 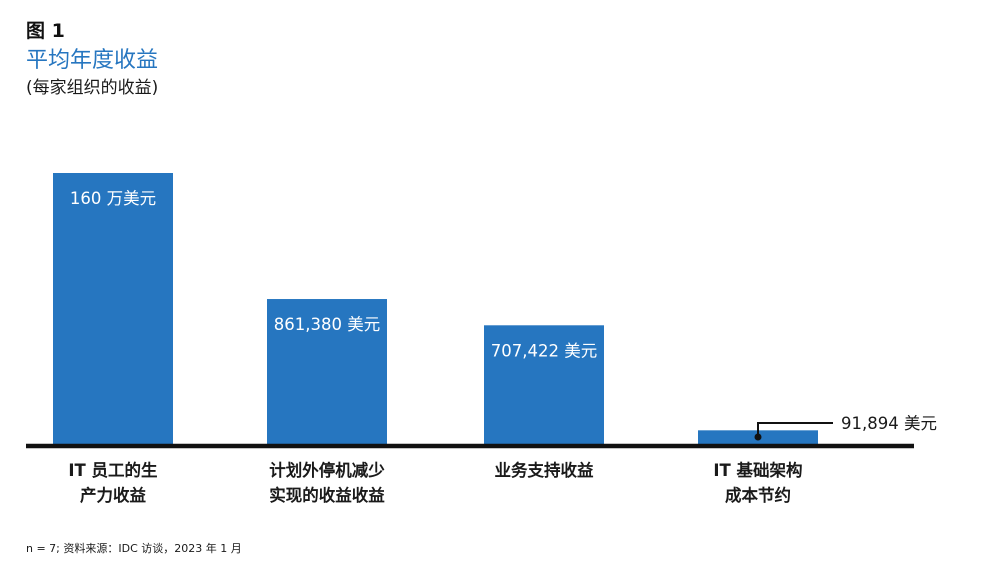 What do you see at coordinates (545, 470) in the screenshot?
I see `category-label-3: 业务支持收益` at bounding box center [545, 470].